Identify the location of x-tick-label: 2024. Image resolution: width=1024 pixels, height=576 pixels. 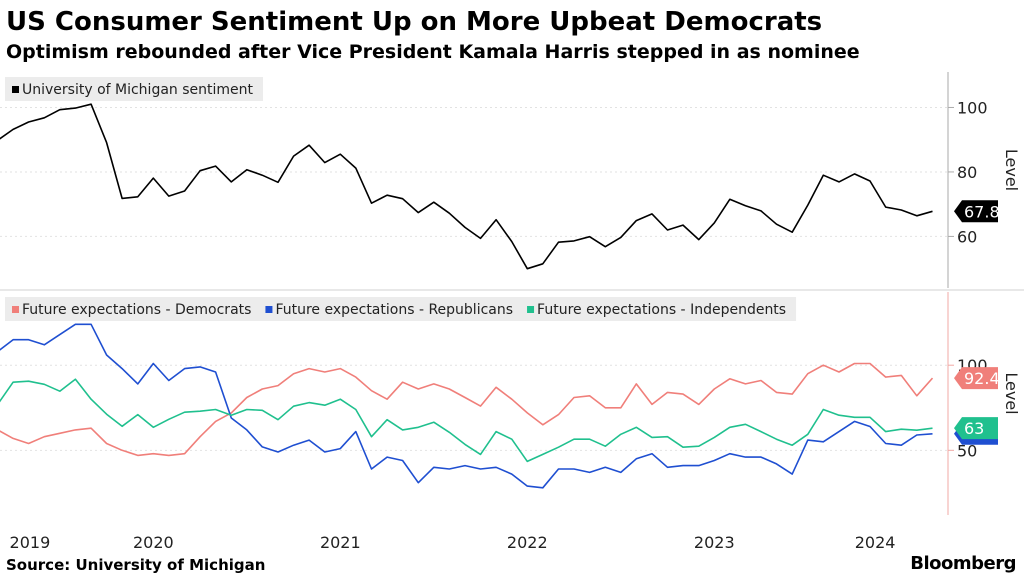
(875, 542).